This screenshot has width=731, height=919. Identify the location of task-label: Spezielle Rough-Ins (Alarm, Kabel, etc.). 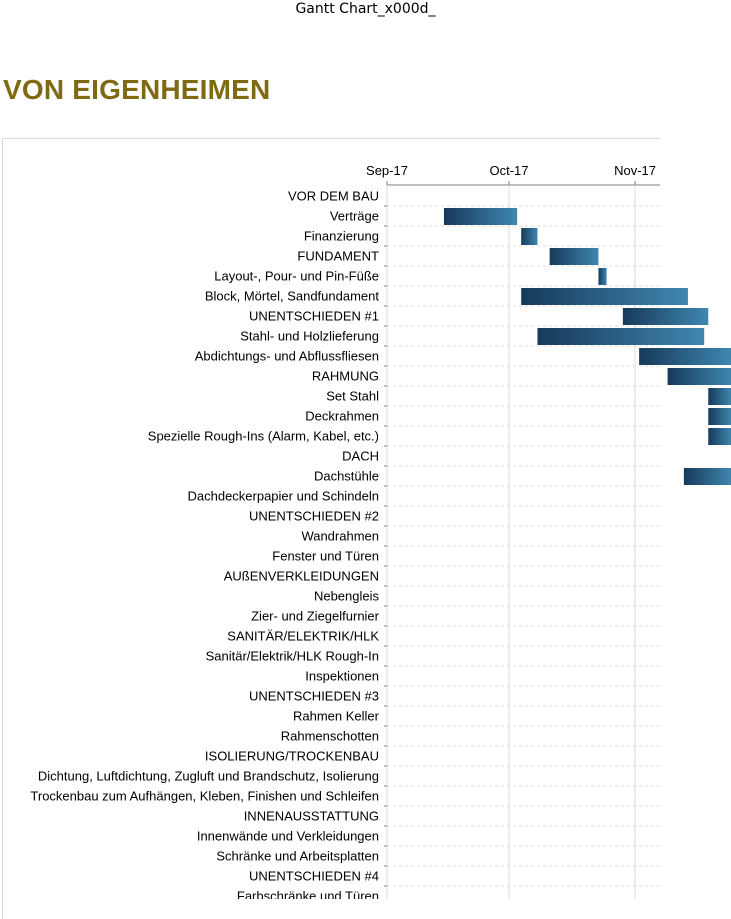
(263, 436).